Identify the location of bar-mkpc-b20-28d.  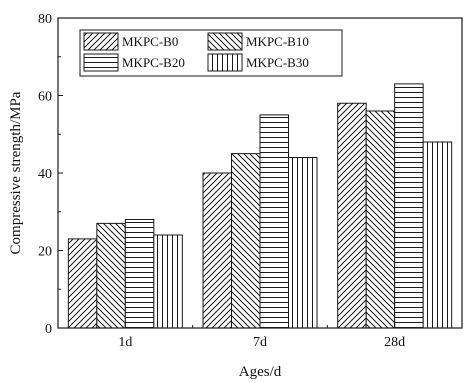
(409, 206).